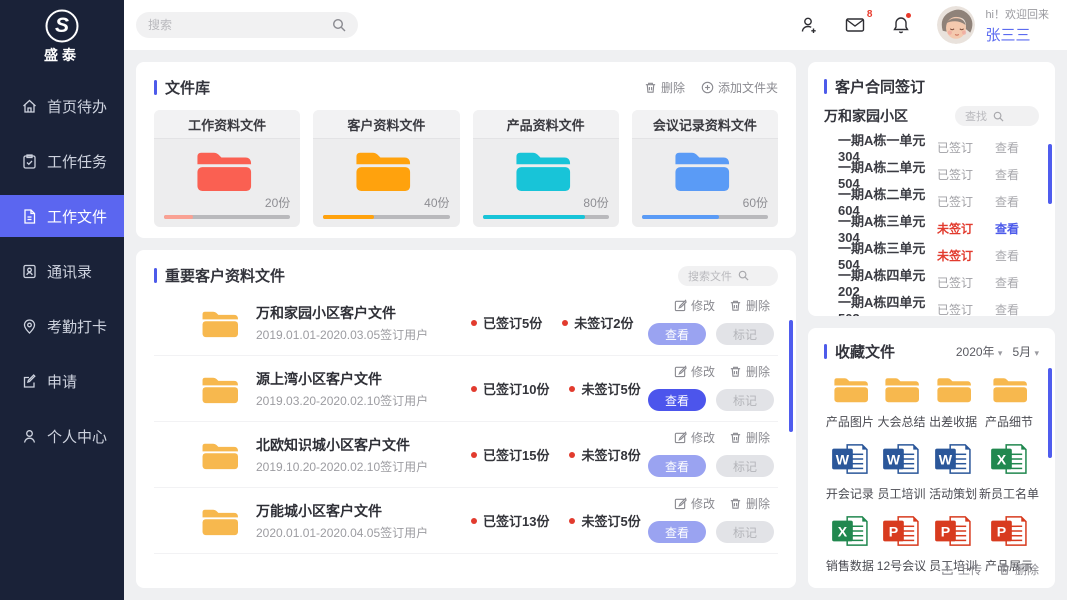 The width and height of the screenshot is (1067, 600). I want to click on contract-status: 未签订, so click(955, 228).